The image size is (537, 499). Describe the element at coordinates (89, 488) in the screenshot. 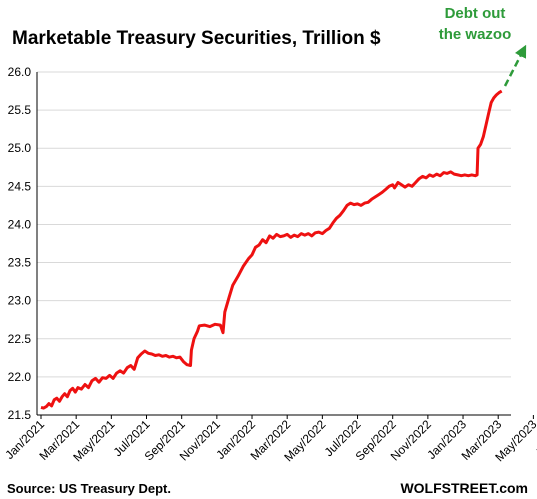

I see `source-label: Source: US Treasury Dept.` at that location.